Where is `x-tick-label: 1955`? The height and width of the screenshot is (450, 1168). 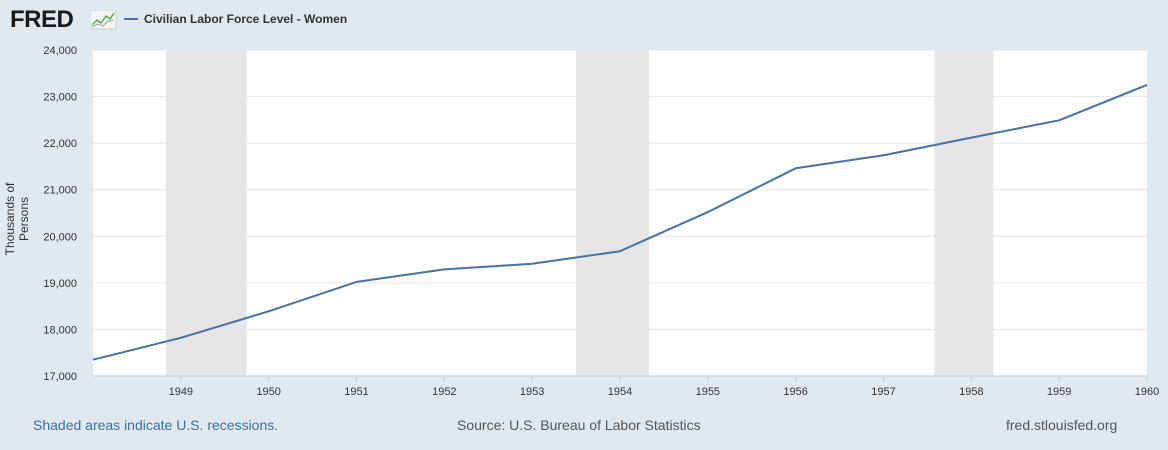 x-tick-label: 1955 is located at coordinates (708, 392).